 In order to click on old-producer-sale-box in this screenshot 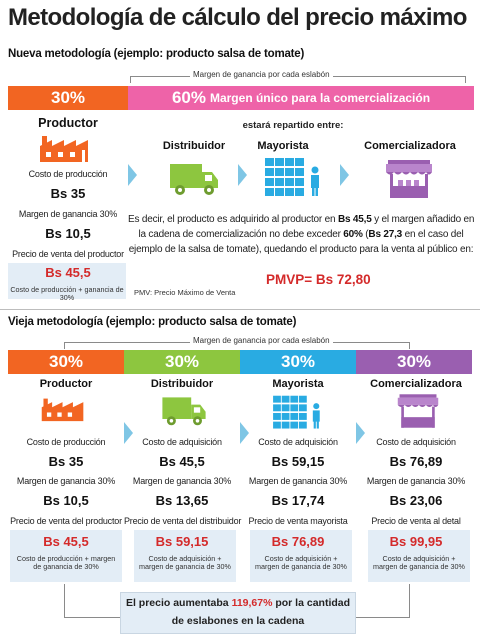, I will do `click(66, 556)`.